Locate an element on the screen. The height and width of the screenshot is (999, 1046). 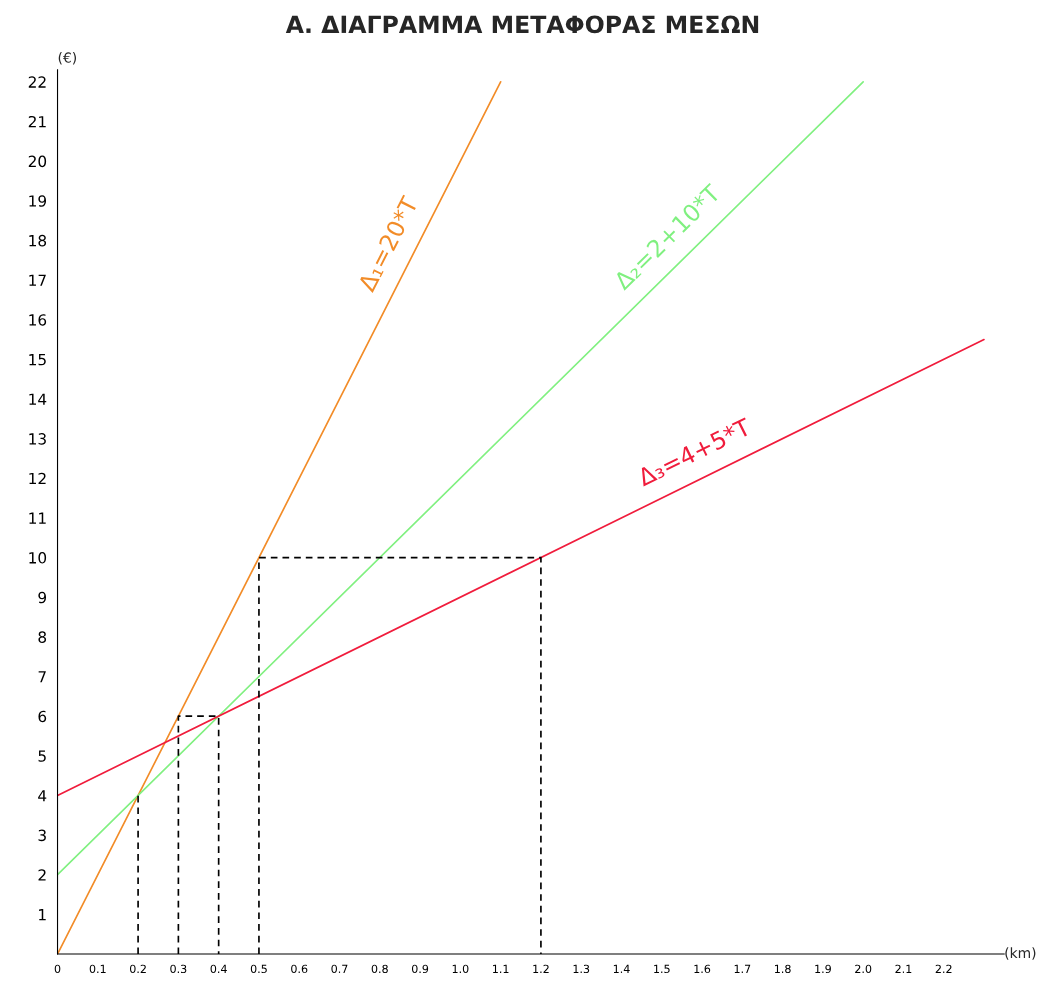
y-tick-label: 10 is located at coordinates (38, 558).